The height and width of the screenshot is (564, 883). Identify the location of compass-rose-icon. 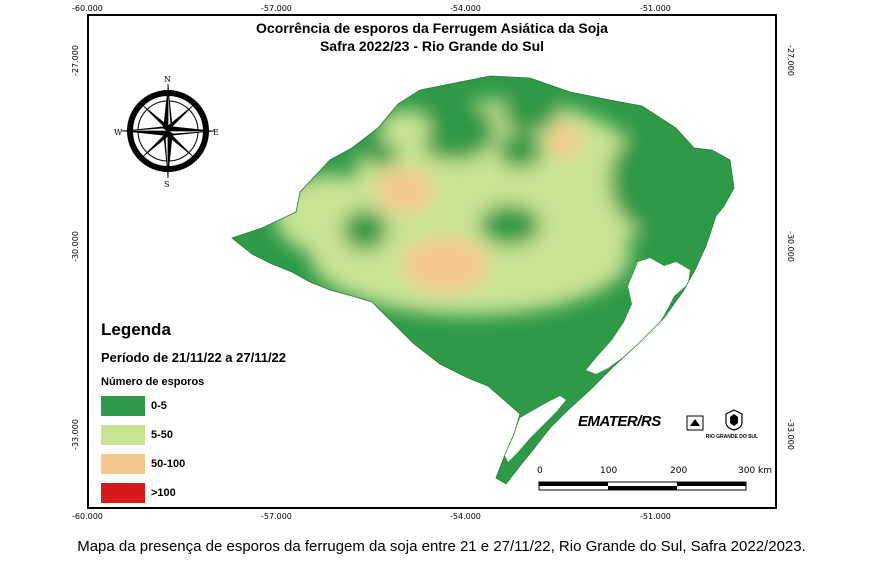
(168, 131).